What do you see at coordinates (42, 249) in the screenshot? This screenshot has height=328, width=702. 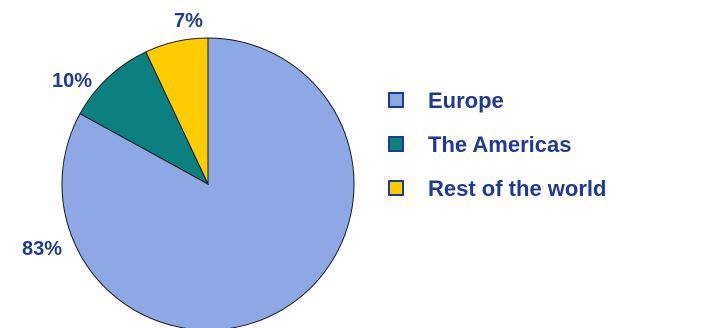 I see `slice-label-europe: 83%` at bounding box center [42, 249].